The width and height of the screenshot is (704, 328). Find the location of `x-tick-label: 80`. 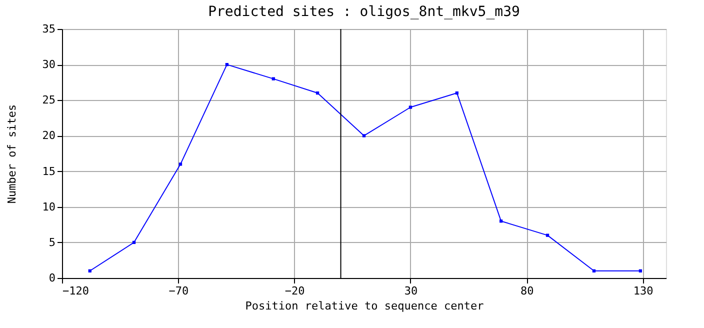

x-tick-label: 80 is located at coordinates (527, 291).